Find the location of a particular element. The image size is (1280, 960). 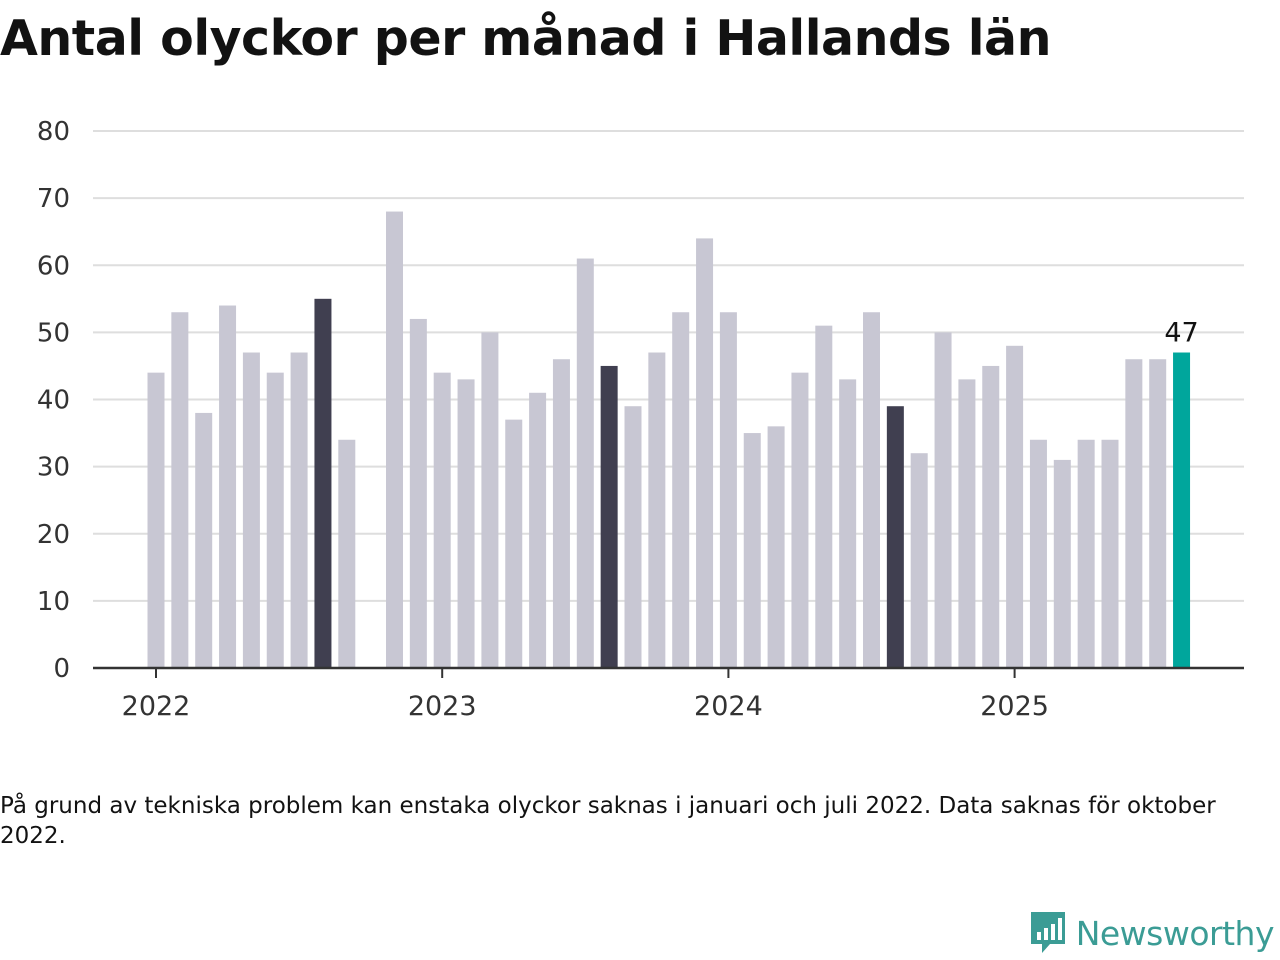

x-tick-label: 2022 is located at coordinates (156, 706).